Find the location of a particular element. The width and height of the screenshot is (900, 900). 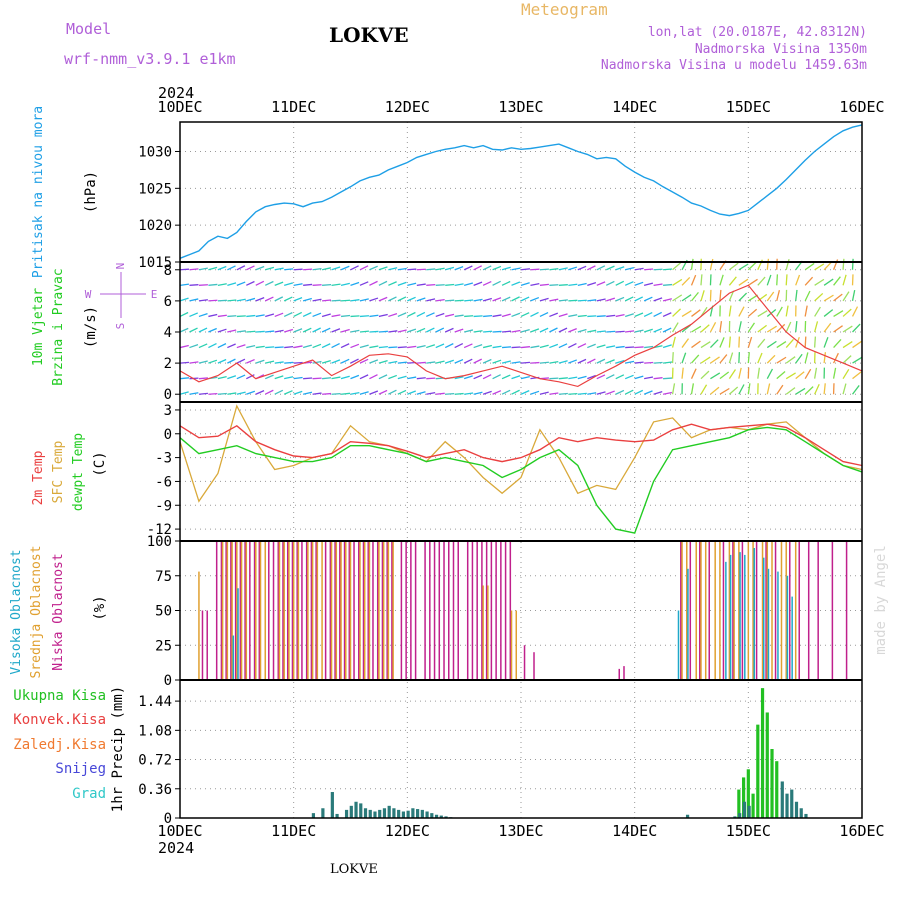

time-tick-bottom: 12DEC is located at coordinates (407, 831).